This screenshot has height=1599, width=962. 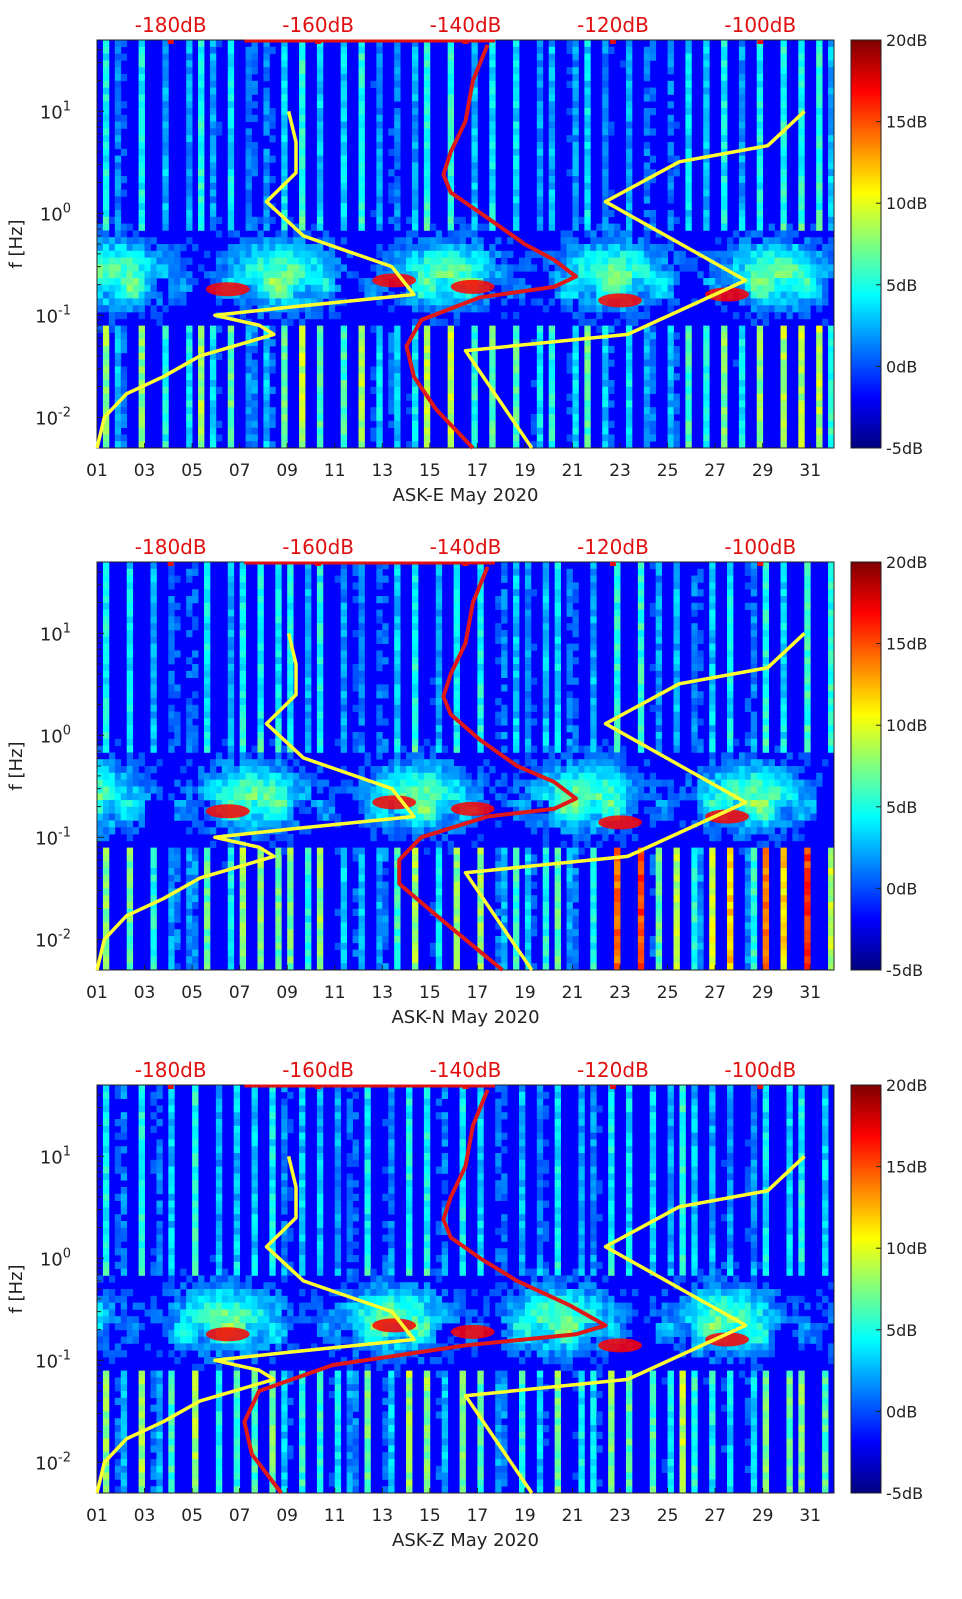 What do you see at coordinates (255, 1324) in the screenshot?
I see `lower-noise-model-curve` at bounding box center [255, 1324].